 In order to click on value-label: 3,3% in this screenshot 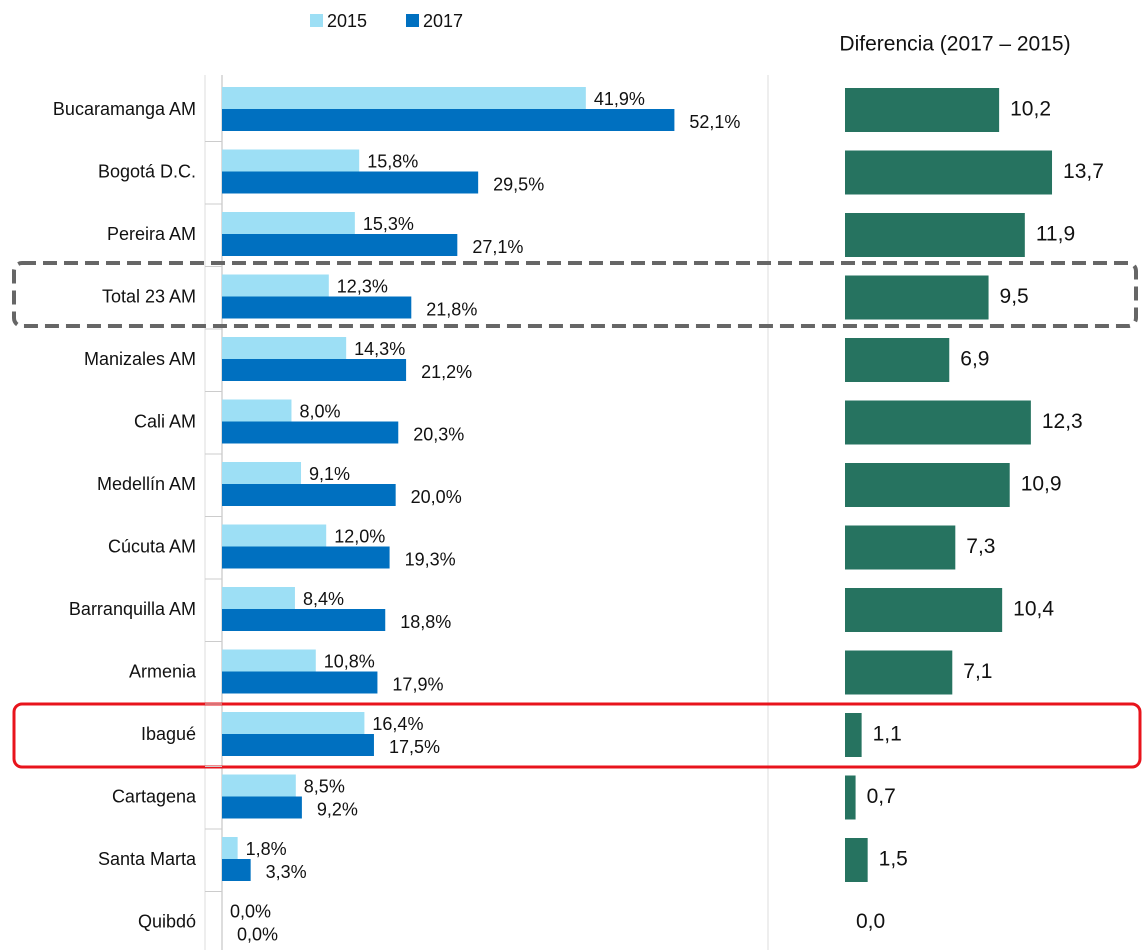, I will do `click(286, 872)`.